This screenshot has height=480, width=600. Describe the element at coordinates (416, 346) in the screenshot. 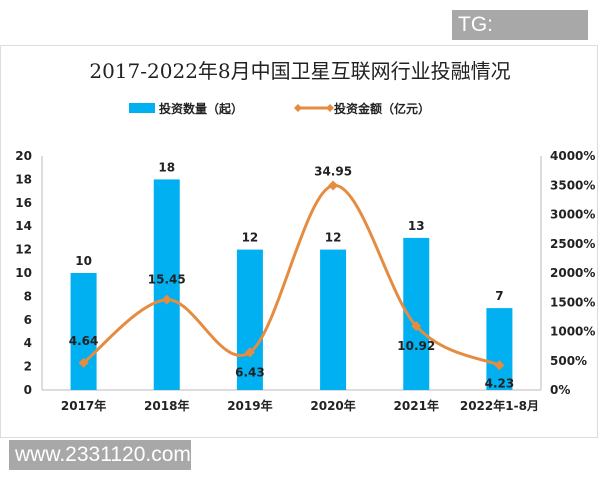

I see `line-data-label: 10.92` at that location.